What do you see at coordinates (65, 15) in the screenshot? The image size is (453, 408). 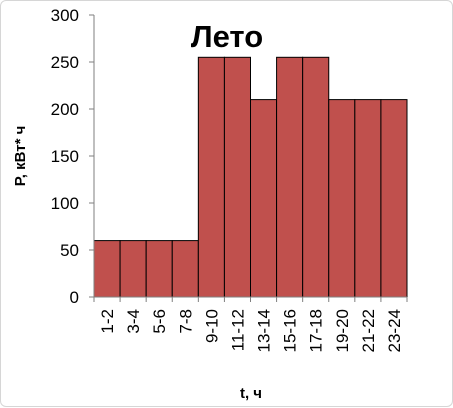 I see `y-tick-label: 300` at bounding box center [65, 15].